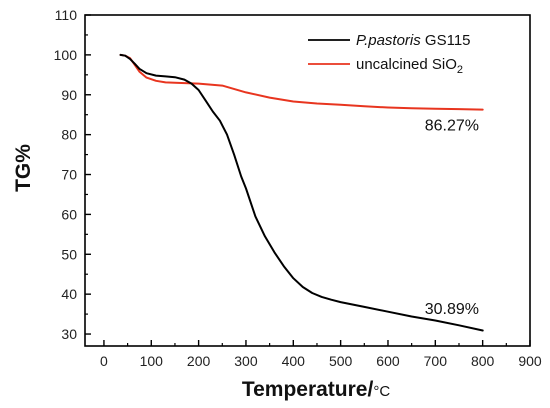 The width and height of the screenshot is (550, 408). What do you see at coordinates (452, 126) in the screenshot?
I see `annotation-label: 86.27%` at bounding box center [452, 126].